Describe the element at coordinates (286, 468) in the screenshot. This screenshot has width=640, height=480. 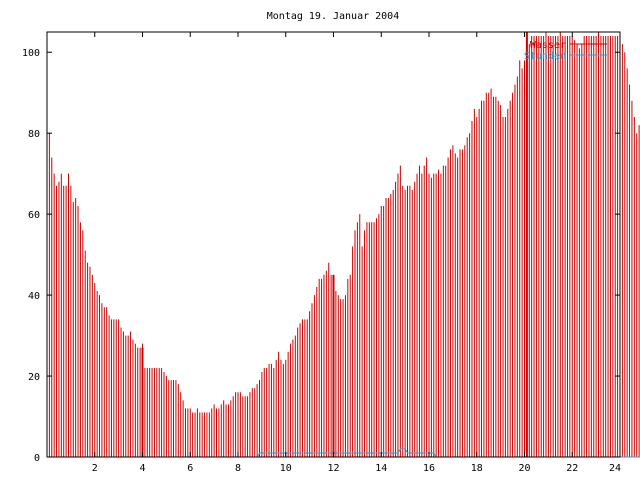
I see `x-tick-label: 10` at that location.